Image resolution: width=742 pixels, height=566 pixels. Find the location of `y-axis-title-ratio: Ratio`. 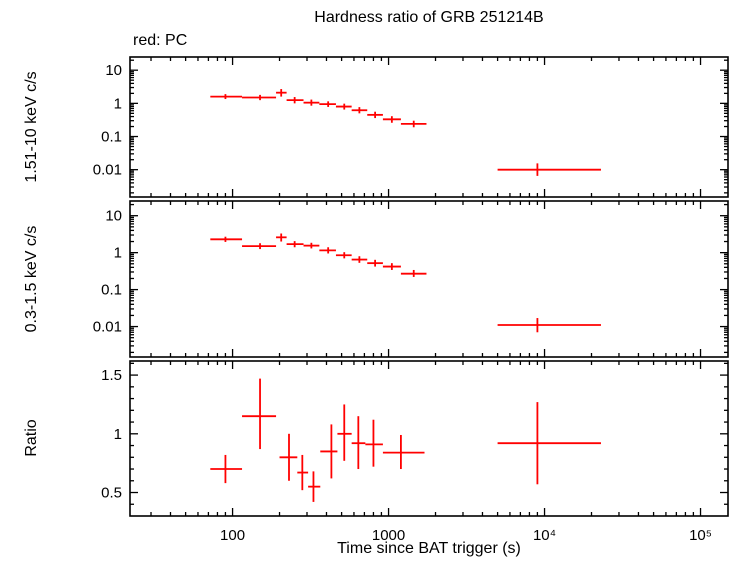

y-axis-title-ratio: Ratio is located at coordinates (31, 437).